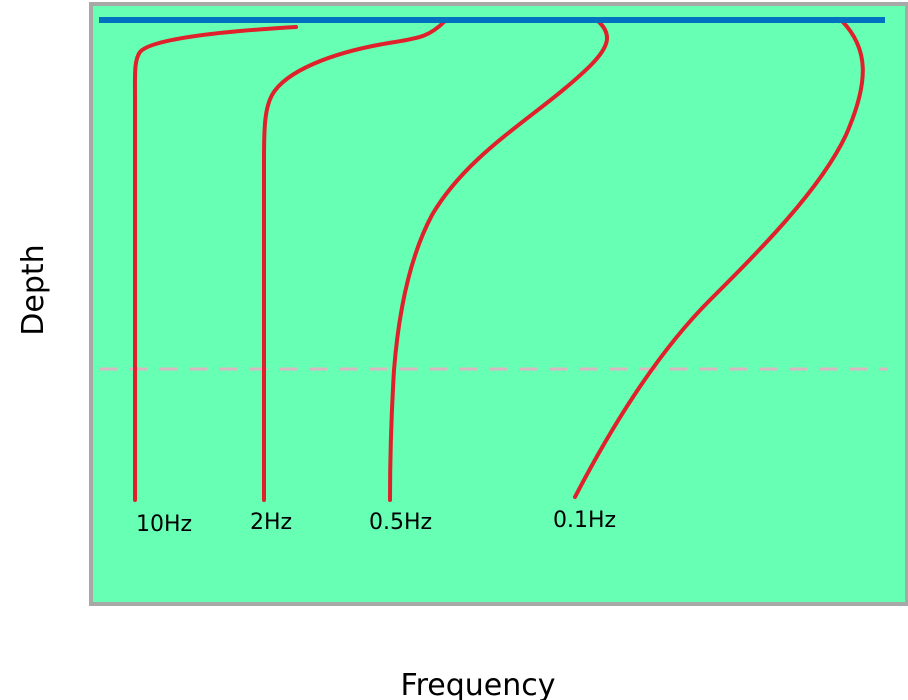 The width and height of the screenshot is (908, 700). Describe the element at coordinates (33, 289) in the screenshot. I see `y-axis-label: Depth` at that location.